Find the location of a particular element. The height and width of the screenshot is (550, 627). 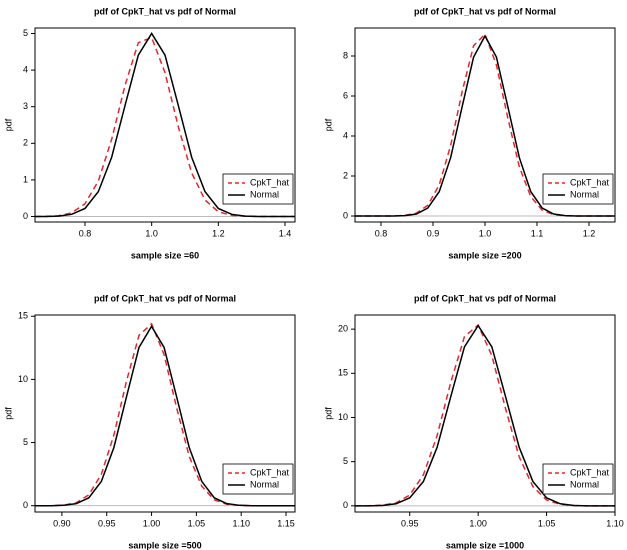

y-tick-label: 20 is located at coordinates (343, 329).